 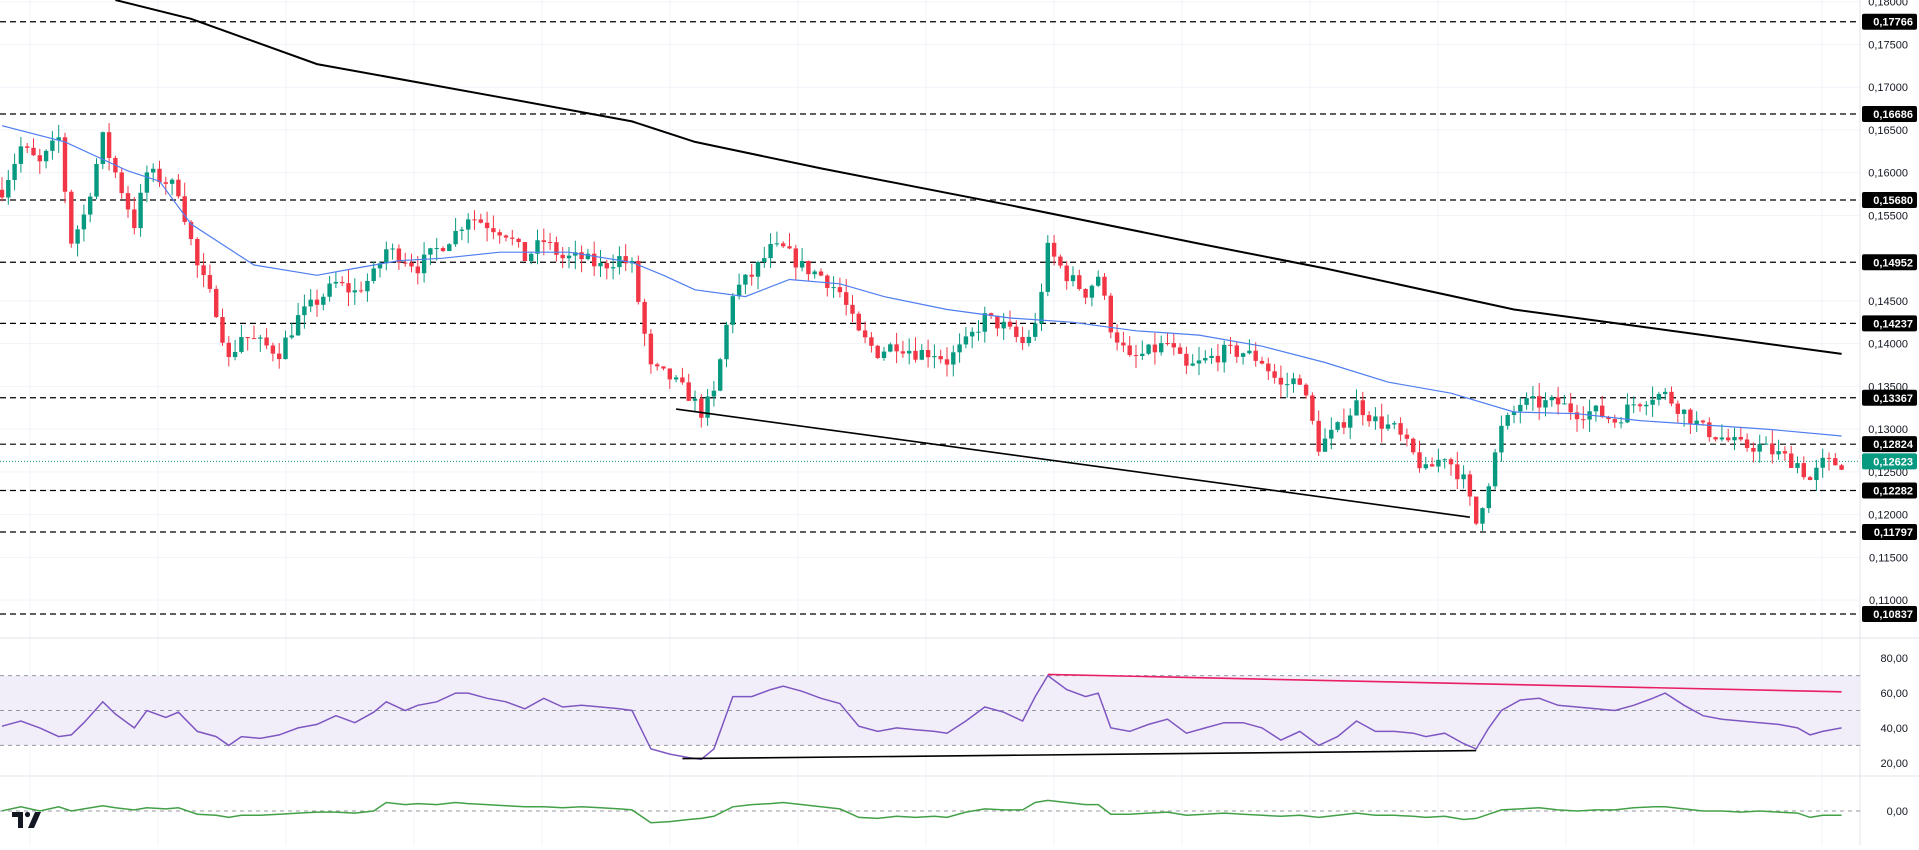 I want to click on level-badge-bg, so click(x=1889, y=614).